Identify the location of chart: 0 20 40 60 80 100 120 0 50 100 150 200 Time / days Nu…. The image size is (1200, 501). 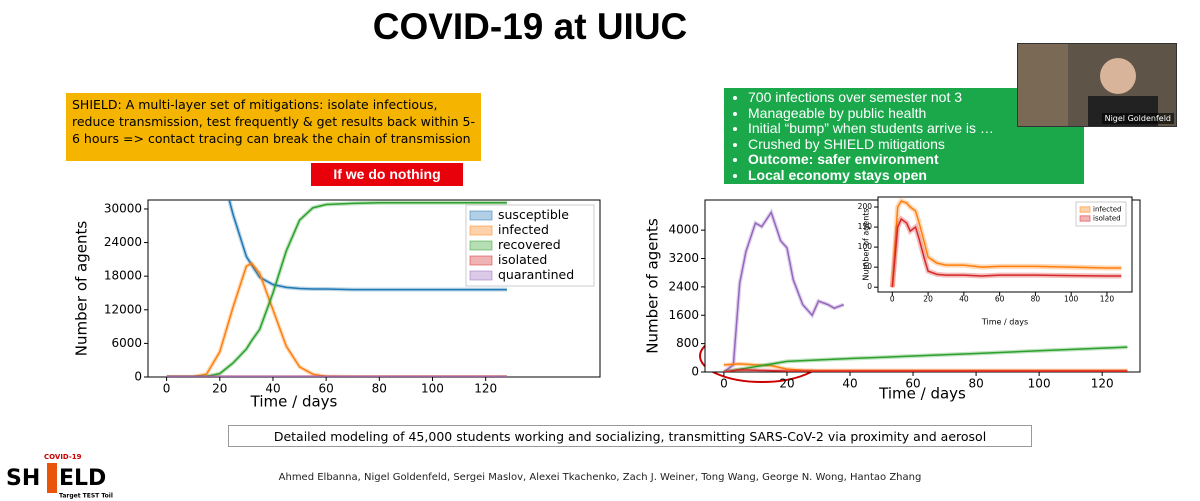
(995, 261).